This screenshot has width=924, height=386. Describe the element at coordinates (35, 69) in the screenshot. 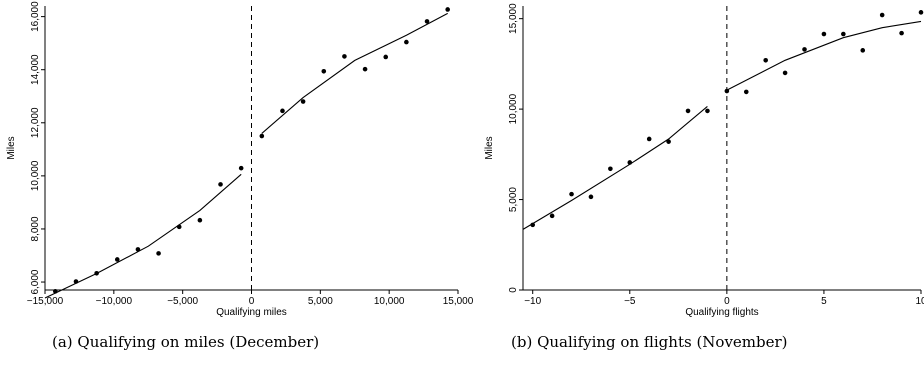

I see `y-tick-label: 14,000` at that location.